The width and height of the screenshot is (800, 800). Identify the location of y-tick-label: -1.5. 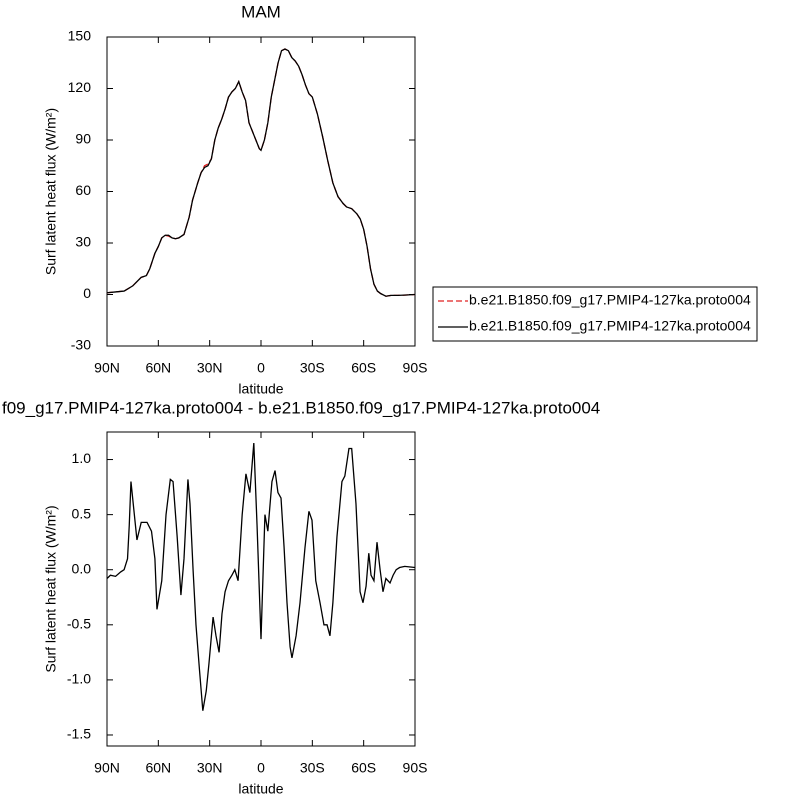
(79, 734).